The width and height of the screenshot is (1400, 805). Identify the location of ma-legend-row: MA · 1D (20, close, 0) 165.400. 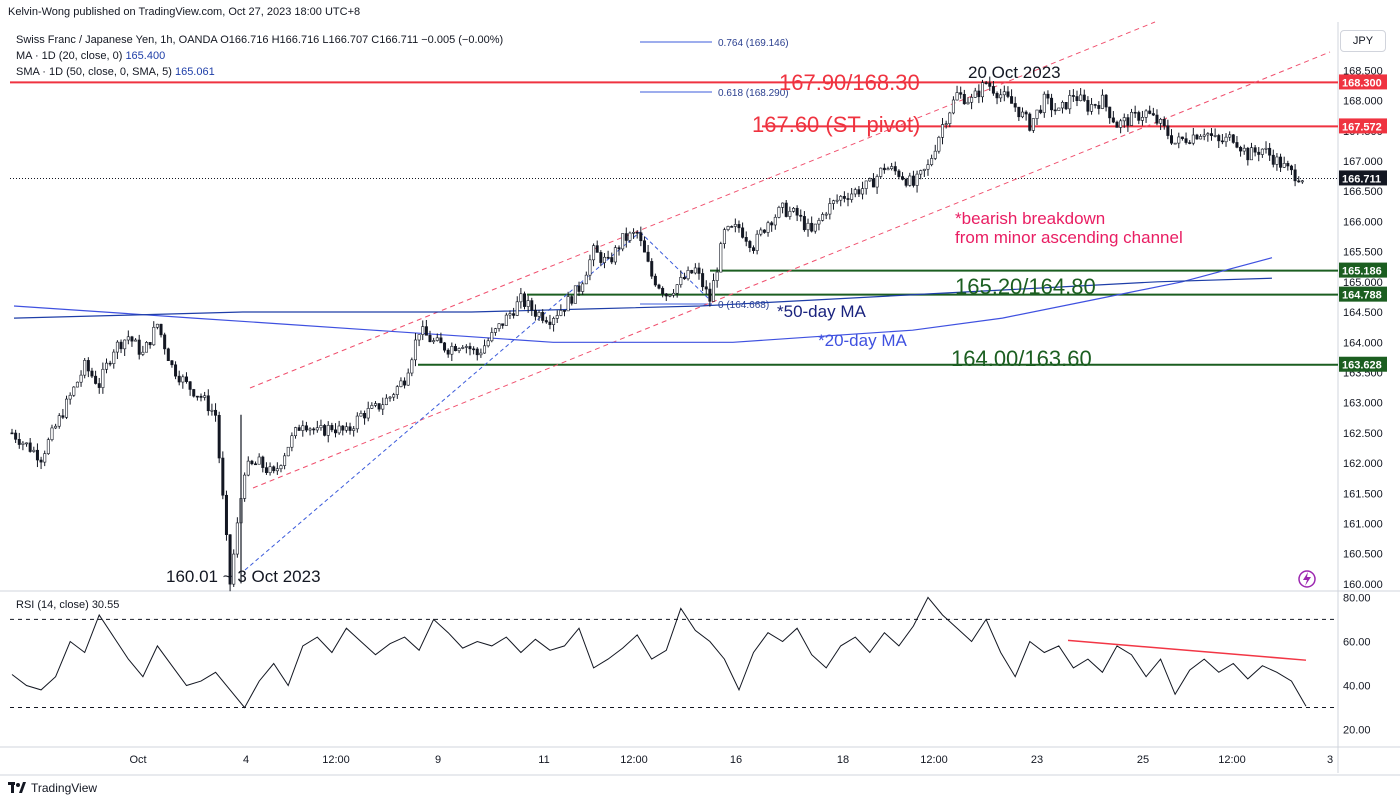
(259, 56).